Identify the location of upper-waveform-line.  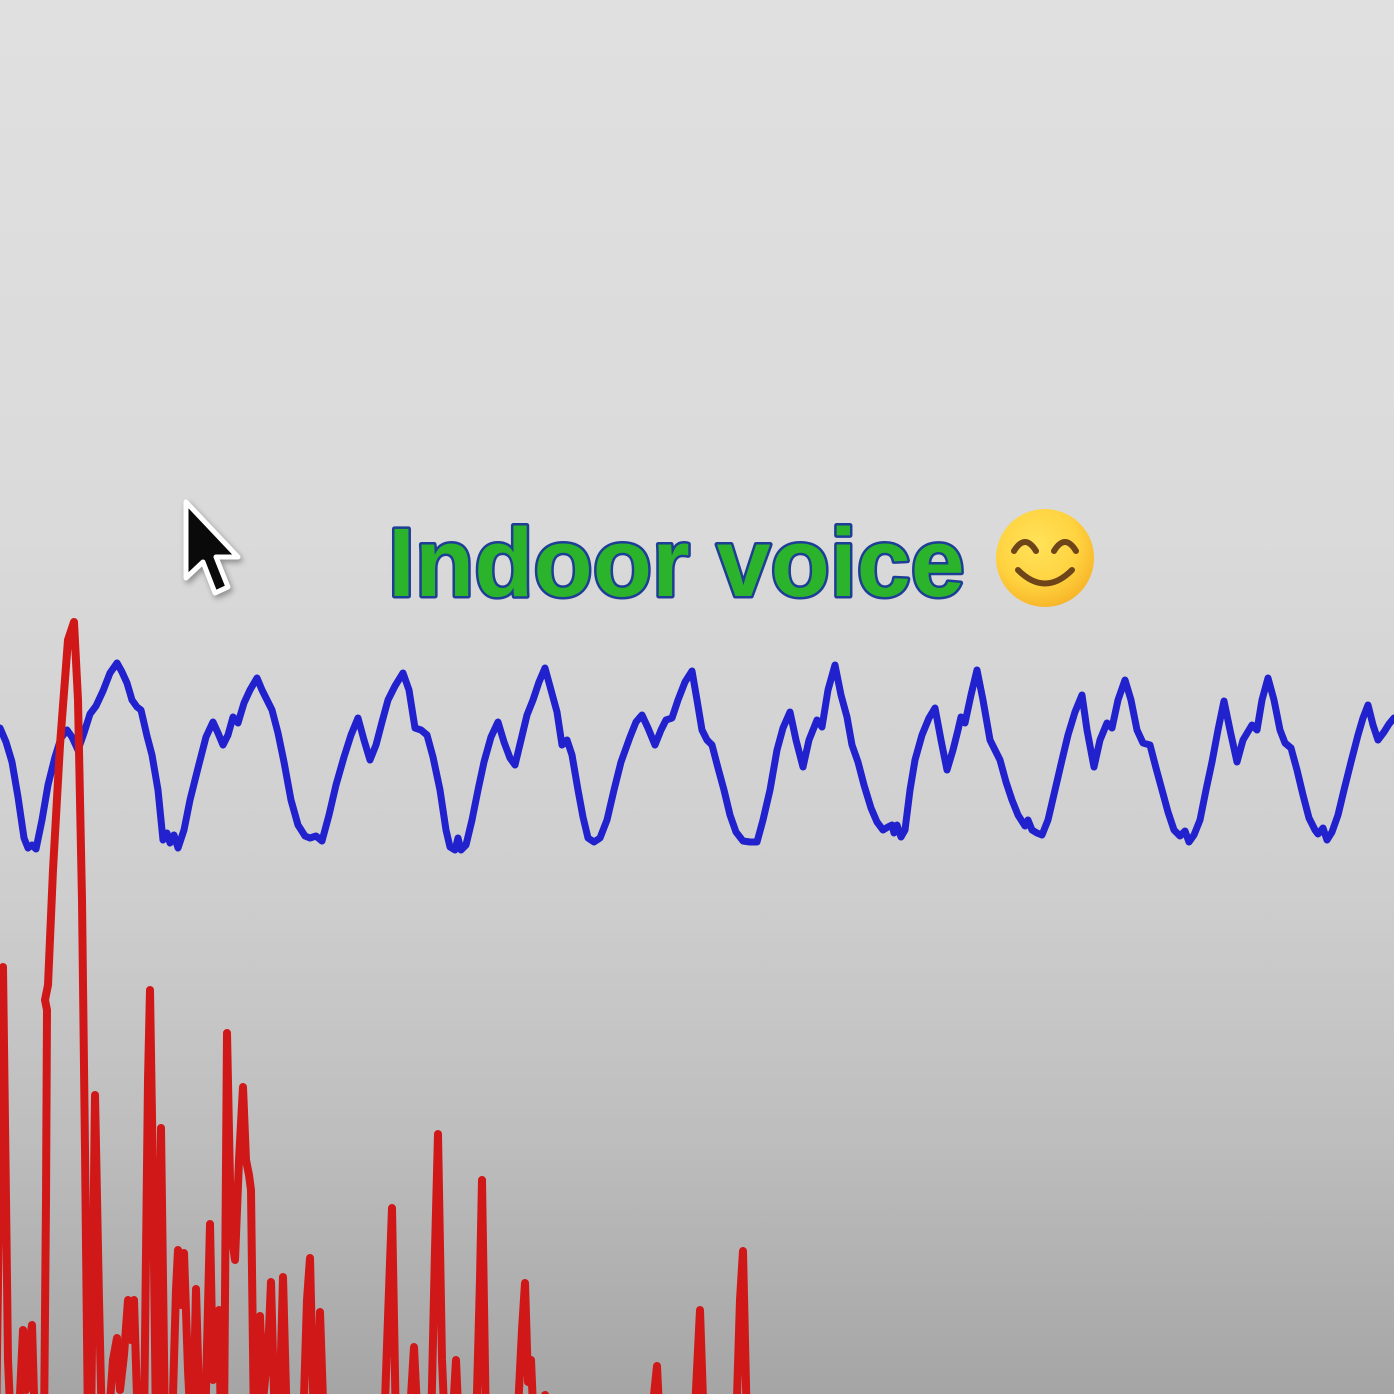
(697, 756).